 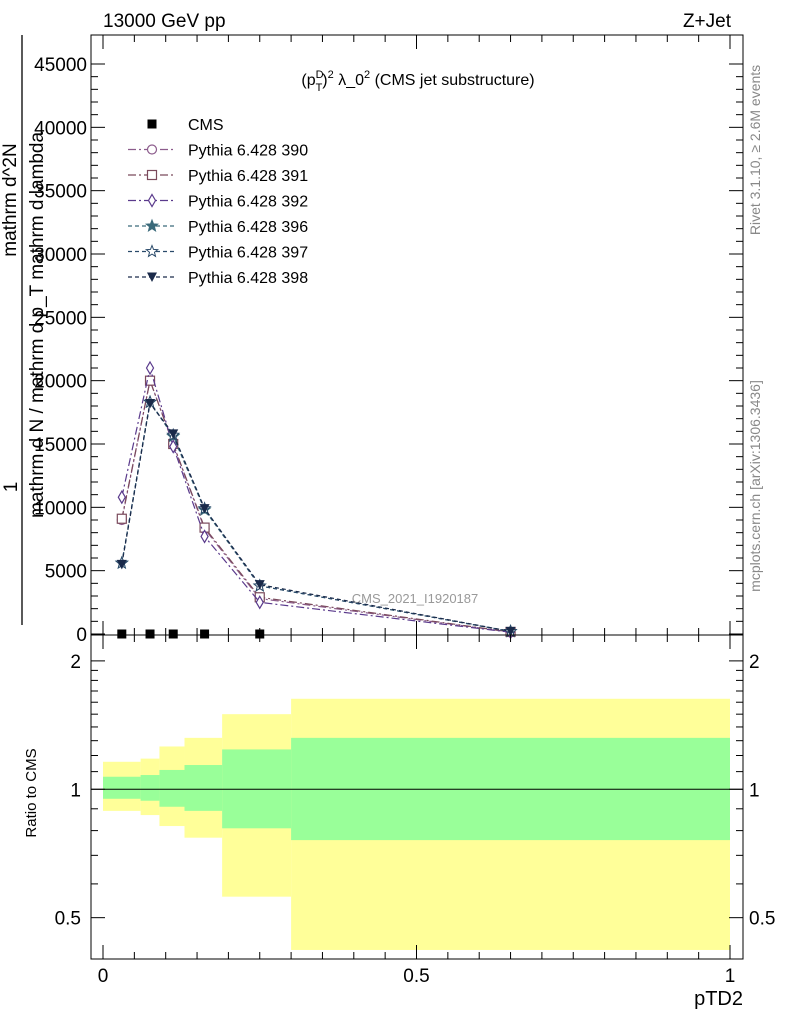 I want to click on x-axis-label: pTD2, so click(x=718, y=999).